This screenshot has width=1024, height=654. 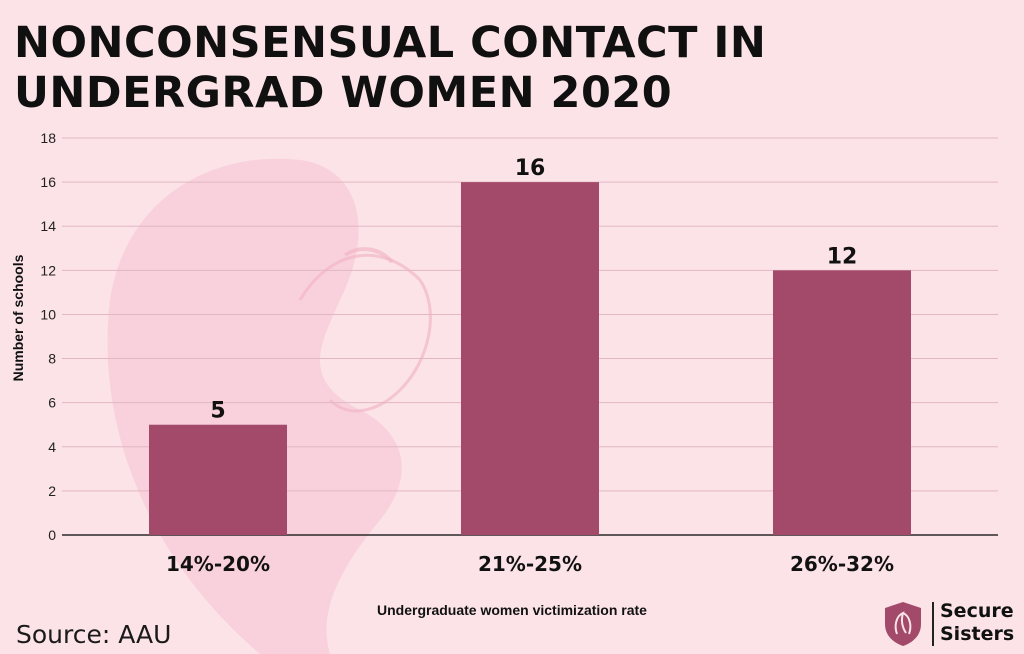 What do you see at coordinates (52, 535) in the screenshot?
I see `y-tick-label: 0` at bounding box center [52, 535].